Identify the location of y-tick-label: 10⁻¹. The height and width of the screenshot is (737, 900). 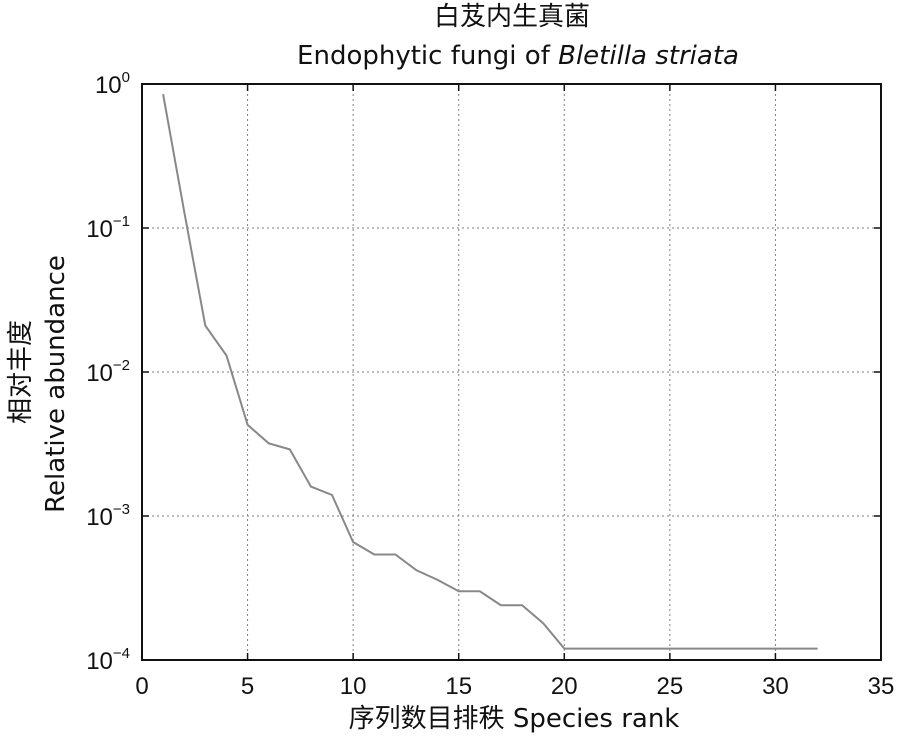
(108, 228).